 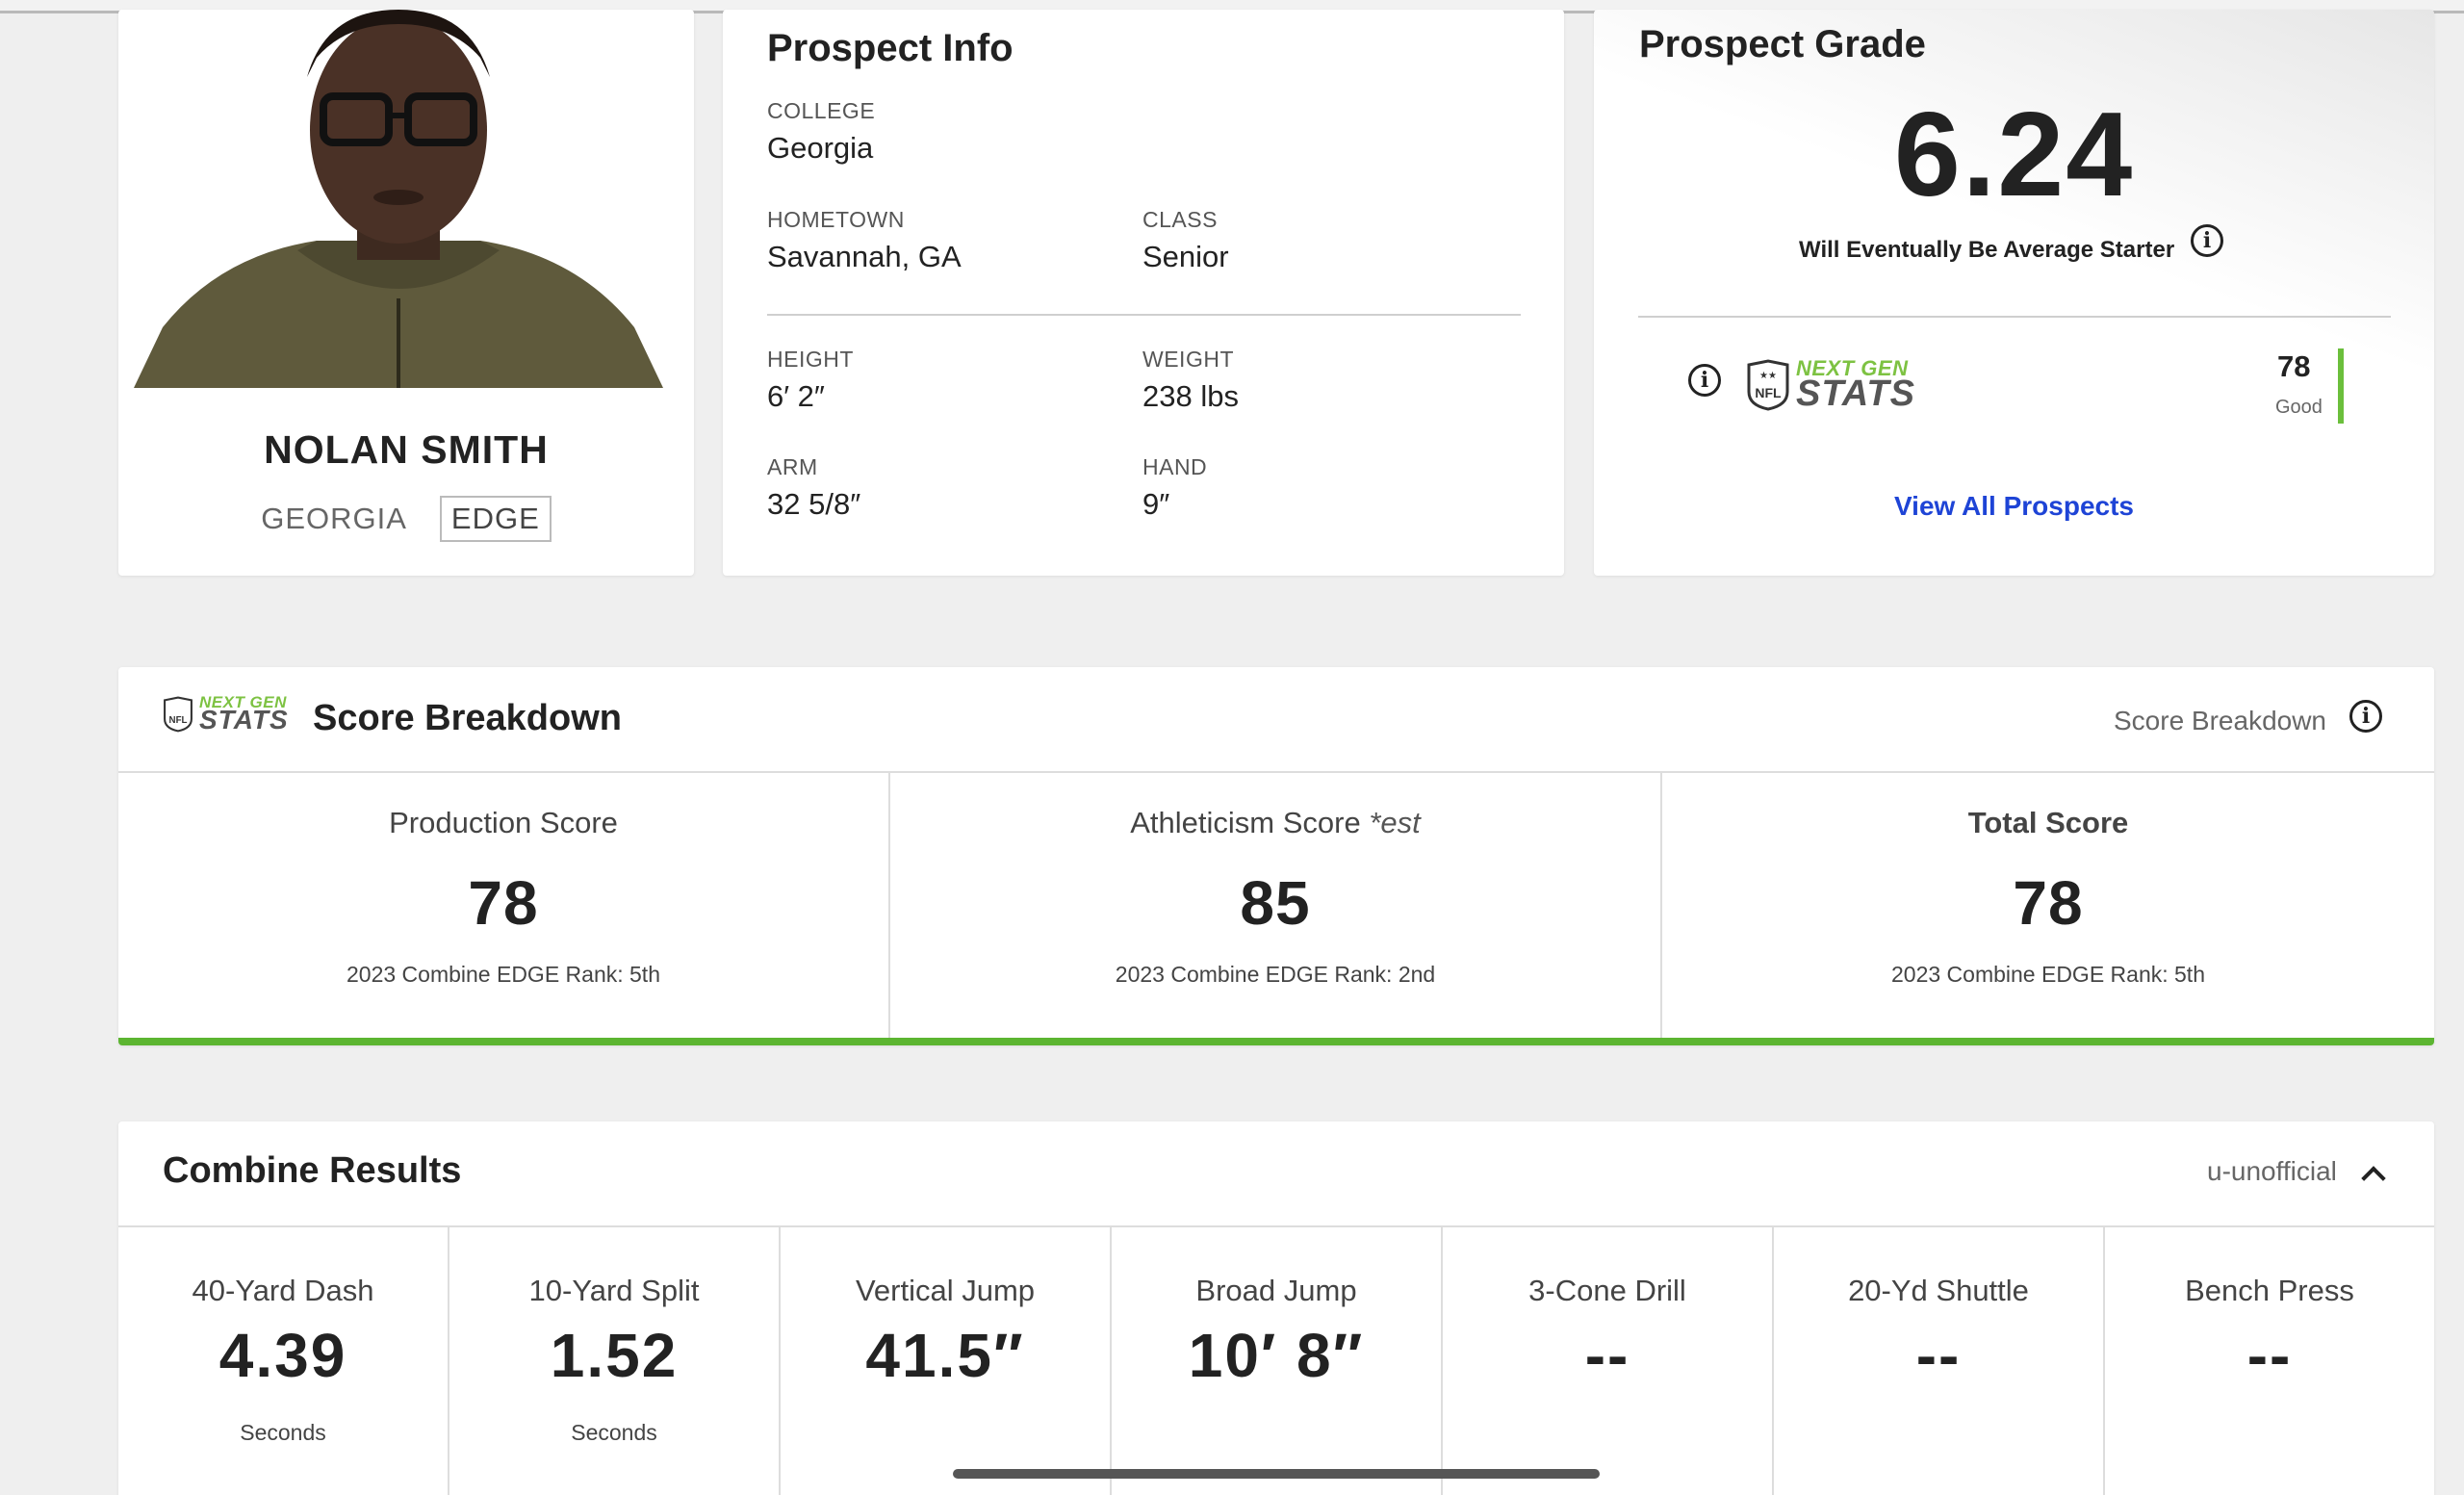 What do you see at coordinates (334, 518) in the screenshot?
I see `player-school: GEORGIA` at bounding box center [334, 518].